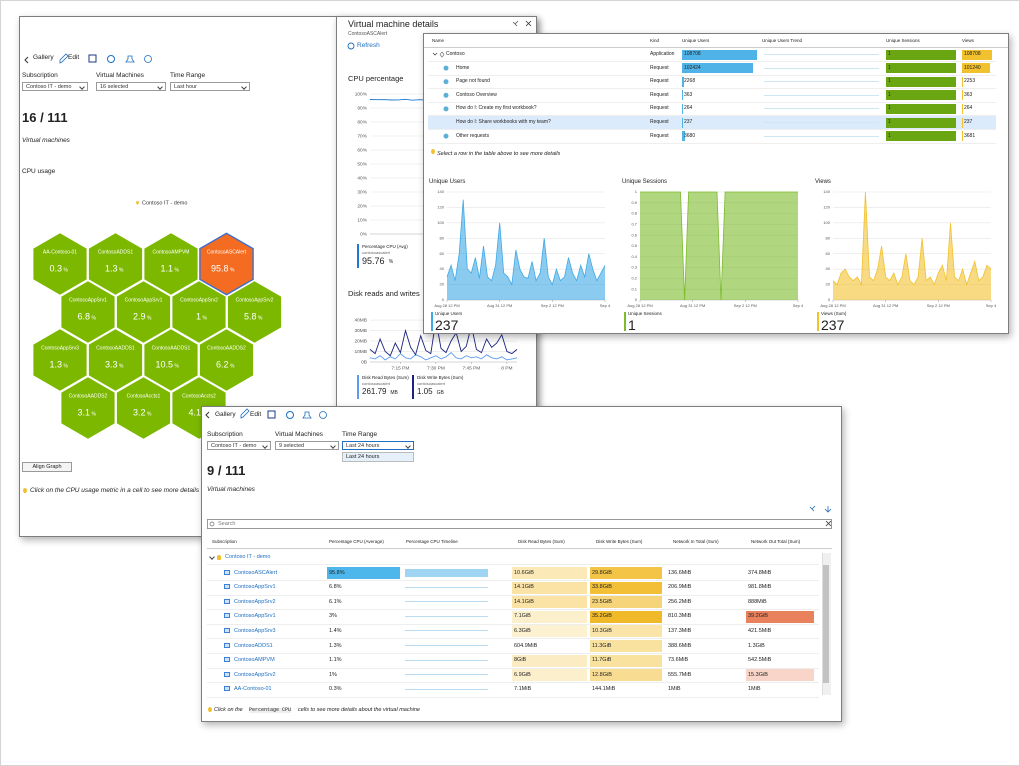 The image size is (1020, 766). Describe the element at coordinates (712, 69) in the screenshot. I see `table-row: Home Request 102424 1 101240` at that location.